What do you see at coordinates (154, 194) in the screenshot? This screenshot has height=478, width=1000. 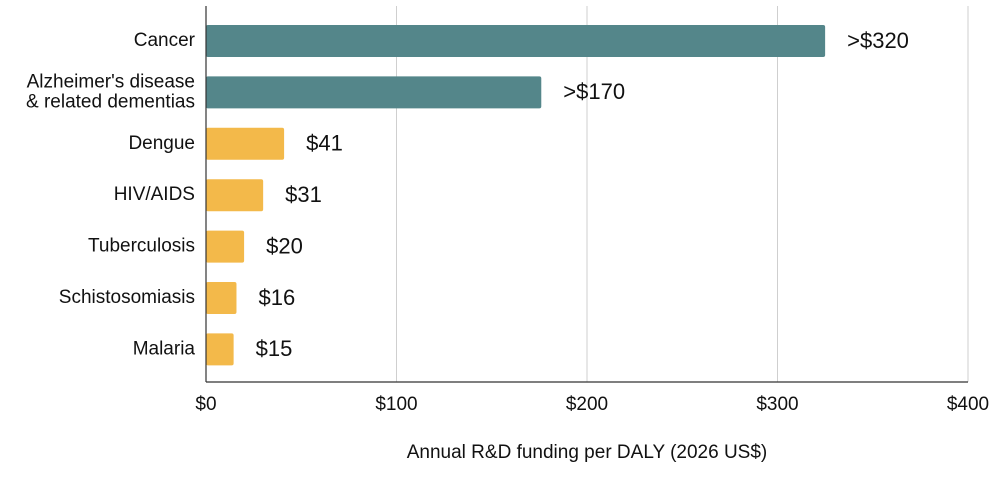 I see `category-label-3: HIV/AIDS` at bounding box center [154, 194].